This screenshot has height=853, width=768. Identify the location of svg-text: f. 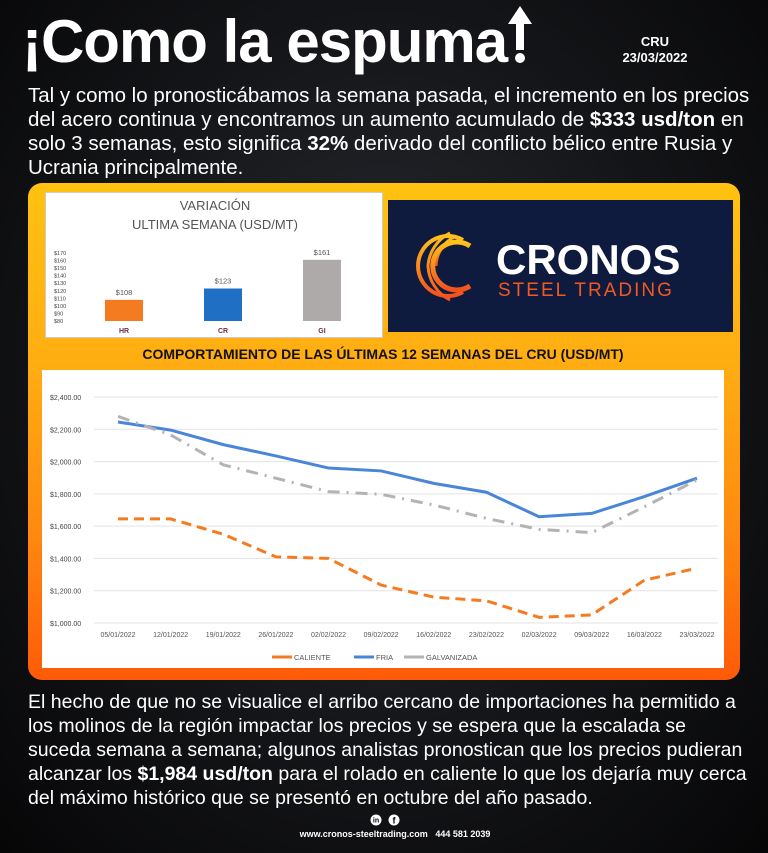
(395, 821).